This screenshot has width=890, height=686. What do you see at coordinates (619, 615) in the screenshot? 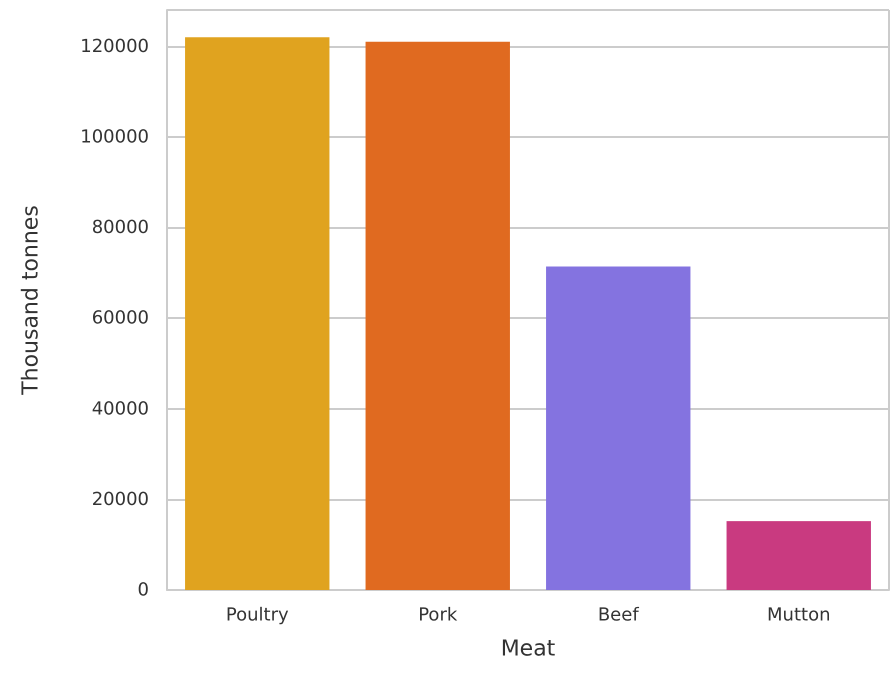
I see `x-tick-label: Beef` at bounding box center [619, 615].